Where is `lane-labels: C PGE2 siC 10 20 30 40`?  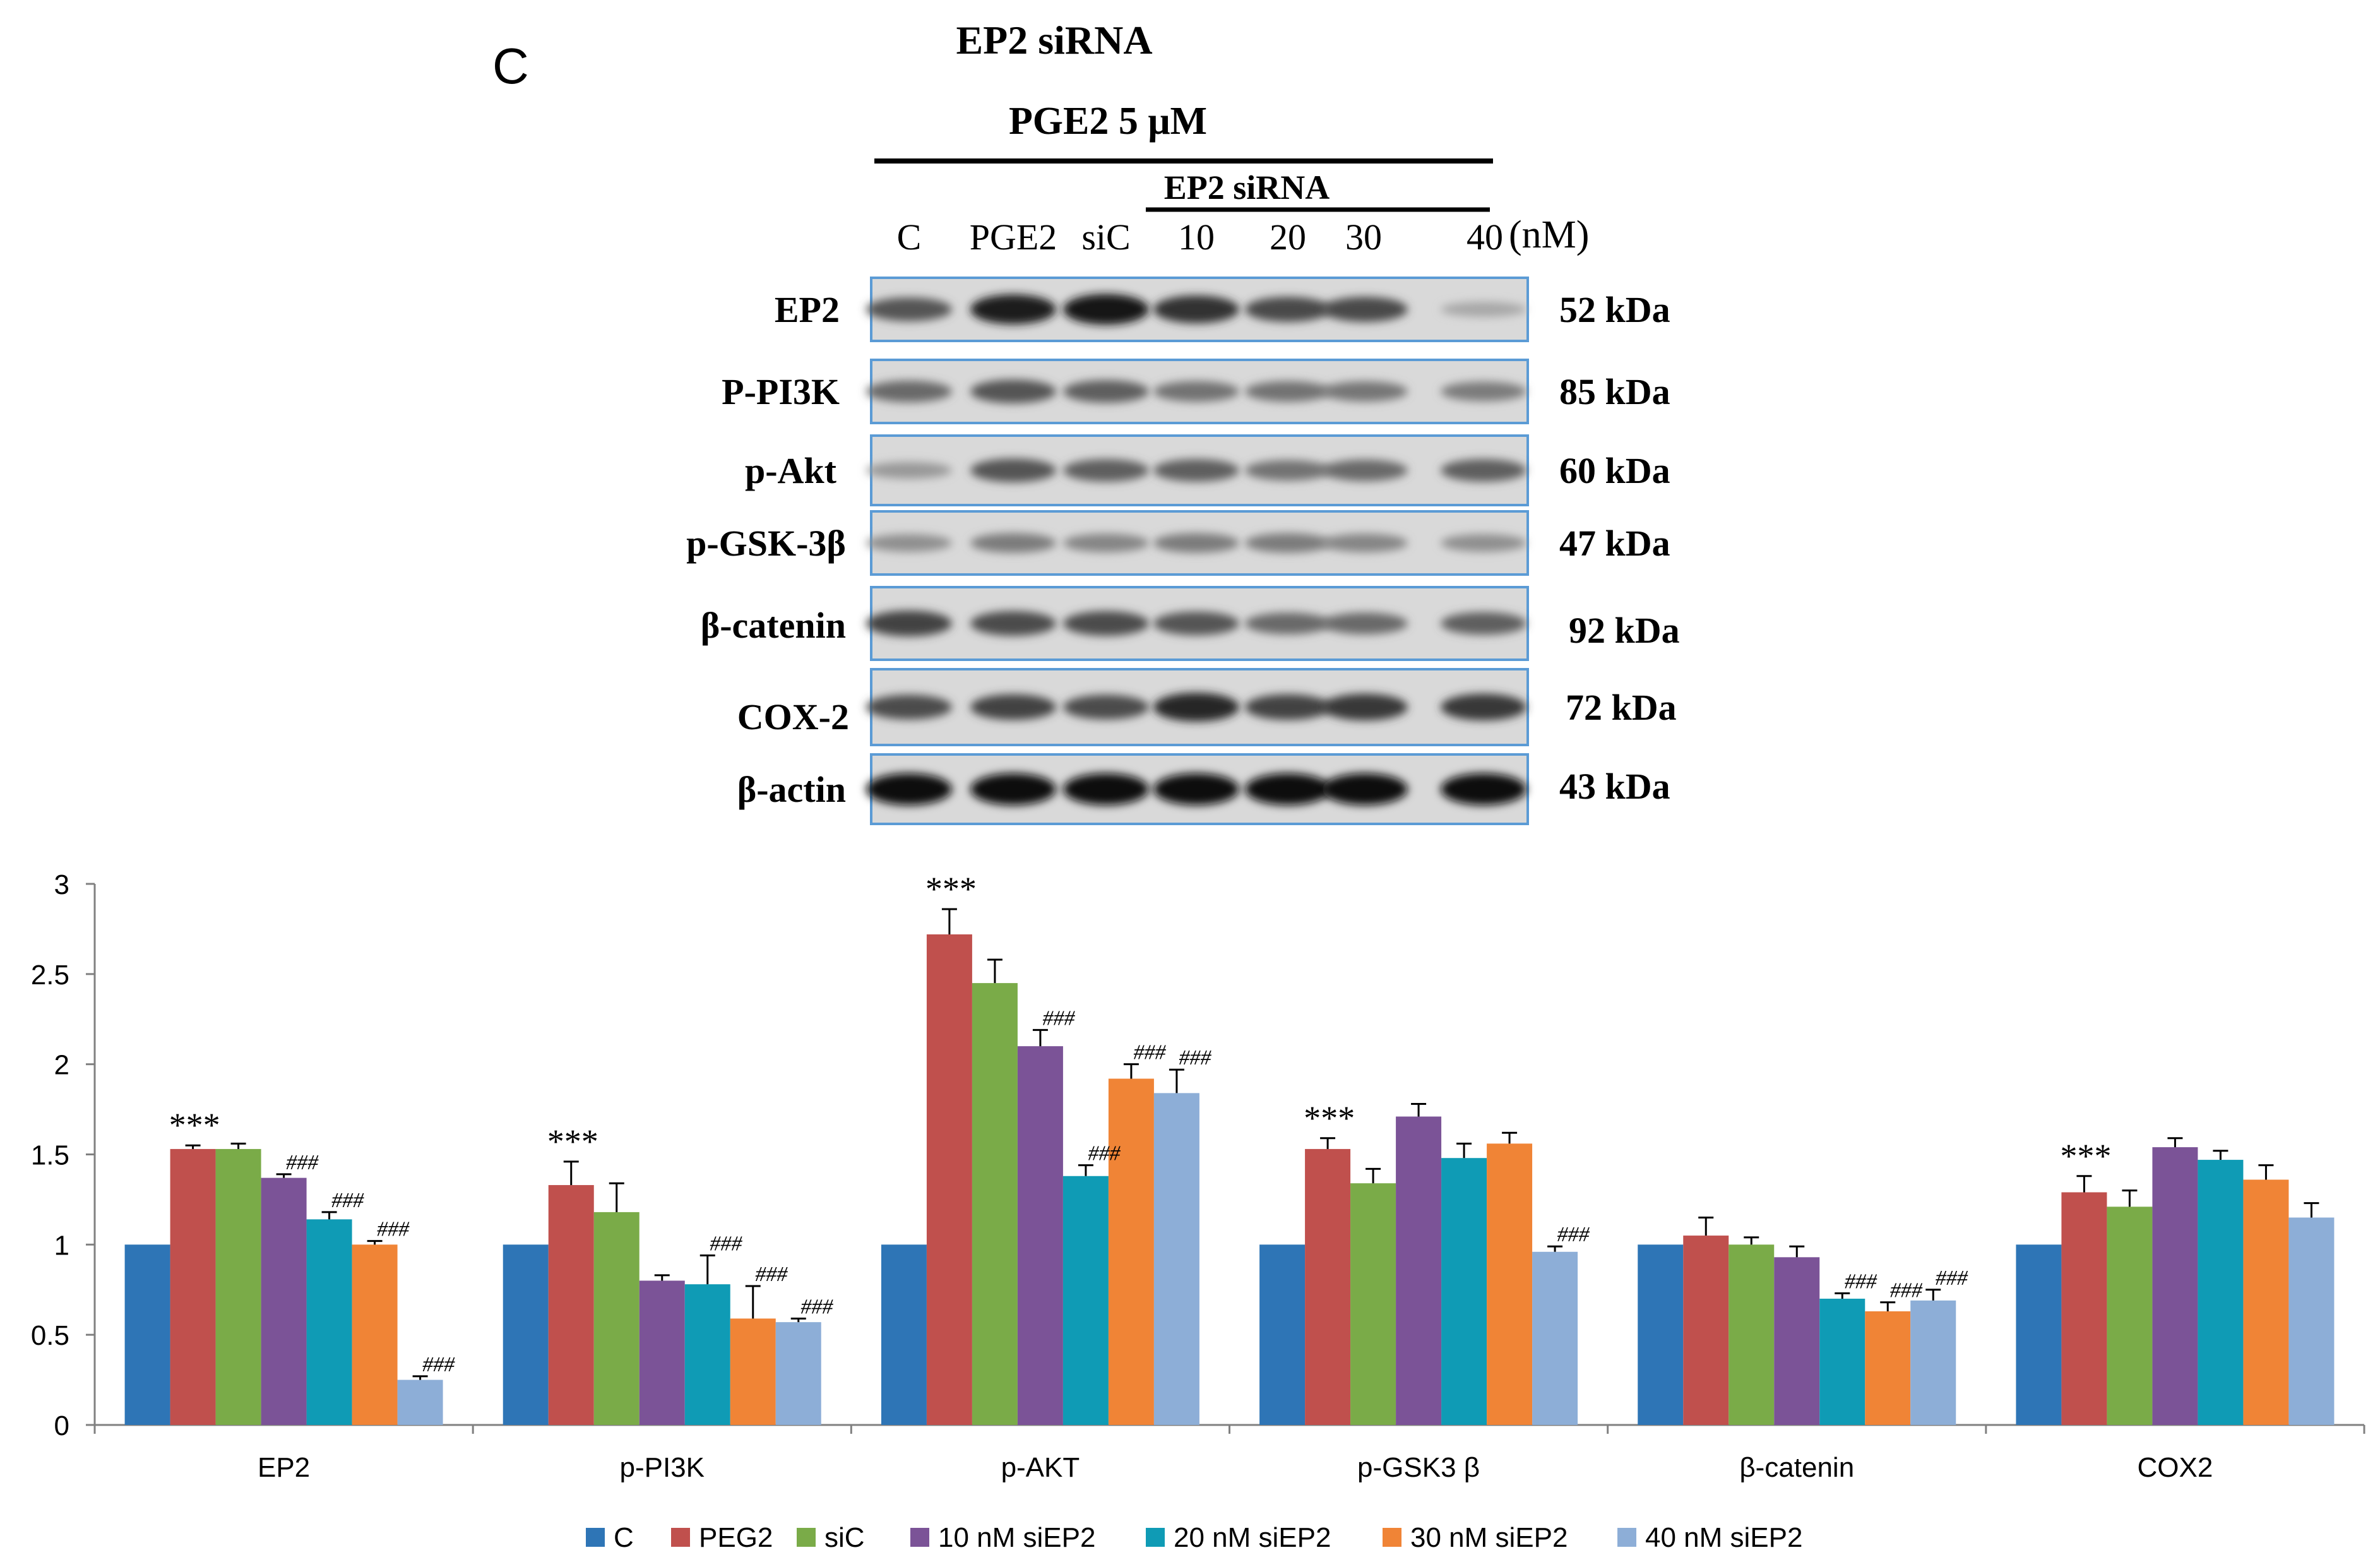
lane-labels: C PGE2 siC 10 20 30 40 is located at coordinates (1200, 237).